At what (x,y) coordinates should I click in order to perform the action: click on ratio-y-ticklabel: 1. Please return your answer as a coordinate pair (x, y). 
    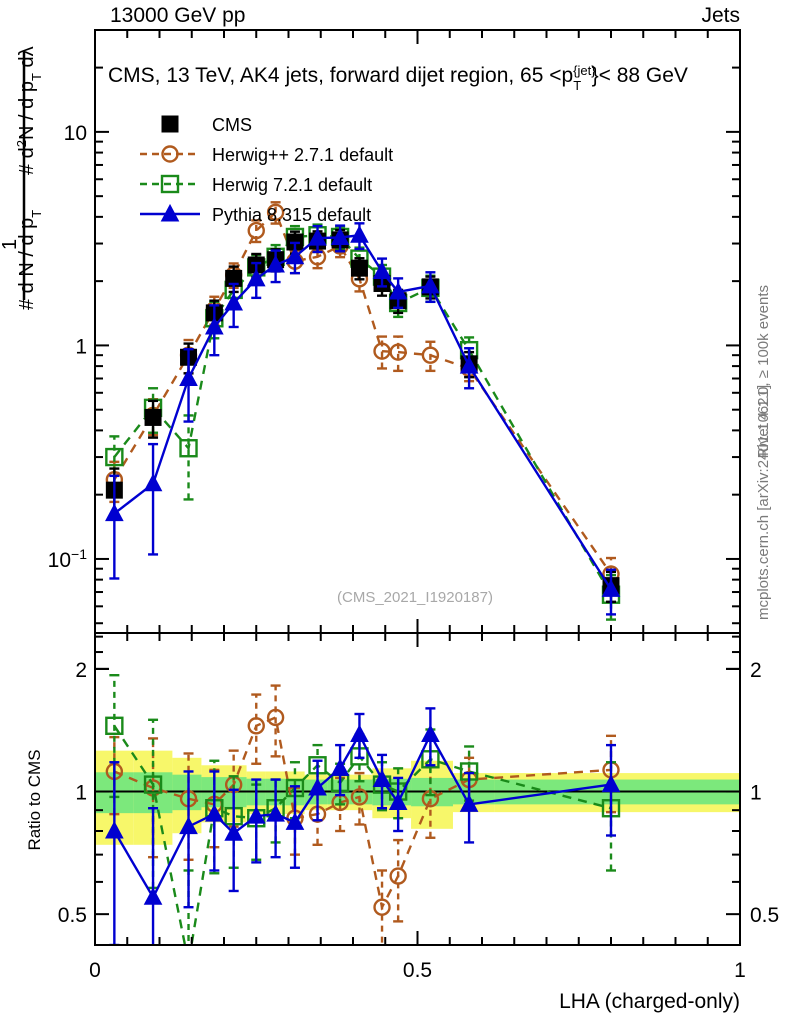
    Looking at the image, I should click on (81, 793).